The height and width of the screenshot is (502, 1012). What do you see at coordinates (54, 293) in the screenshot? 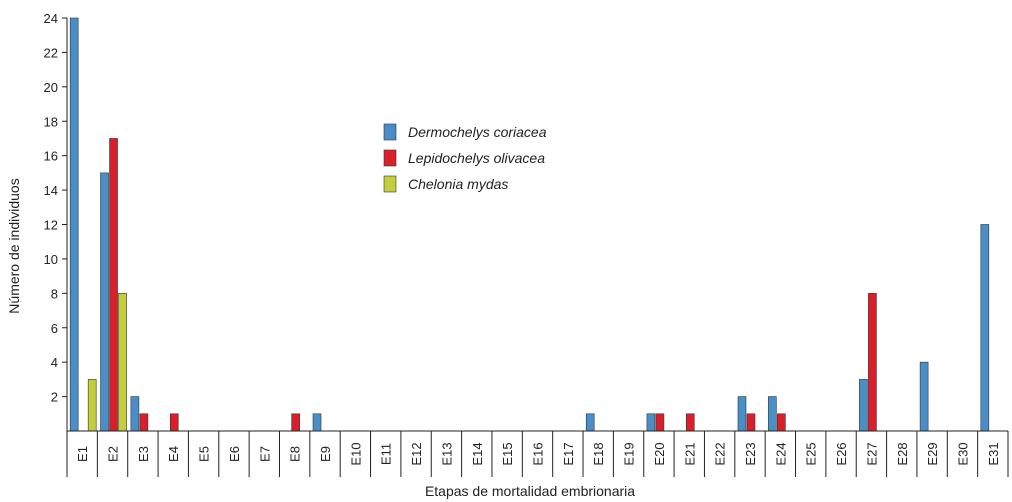
I see `y-tick-label: 8` at bounding box center [54, 293].